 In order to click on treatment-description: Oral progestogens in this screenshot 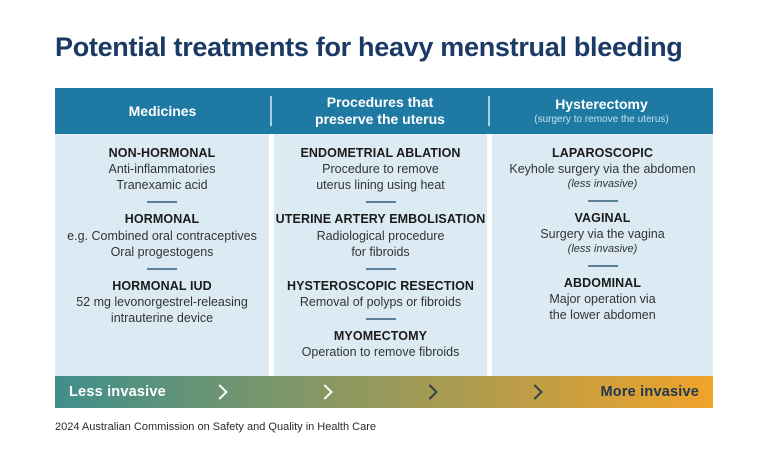, I will do `click(162, 251)`.